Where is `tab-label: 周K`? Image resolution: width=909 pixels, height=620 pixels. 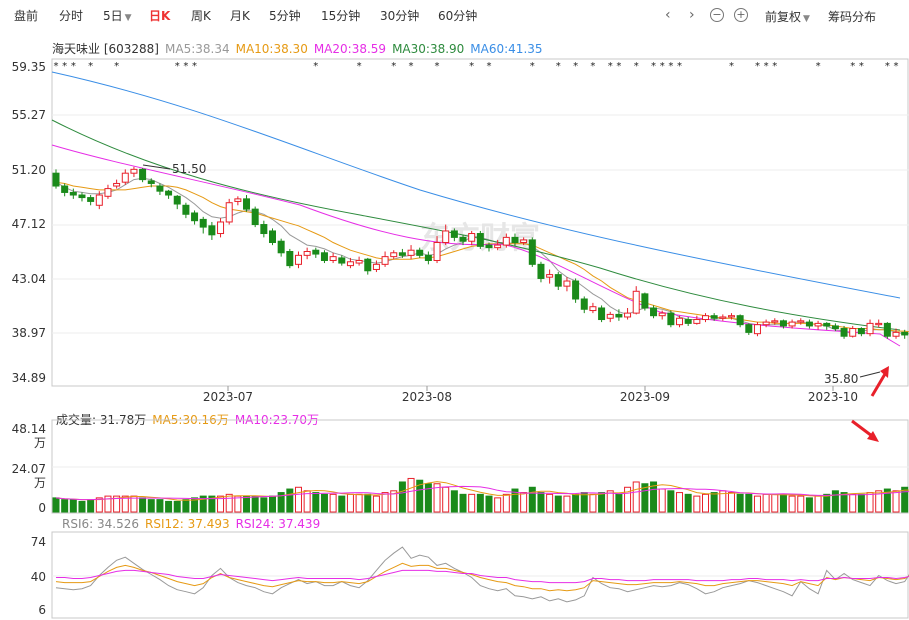 tab-label: 周K is located at coordinates (201, 16).